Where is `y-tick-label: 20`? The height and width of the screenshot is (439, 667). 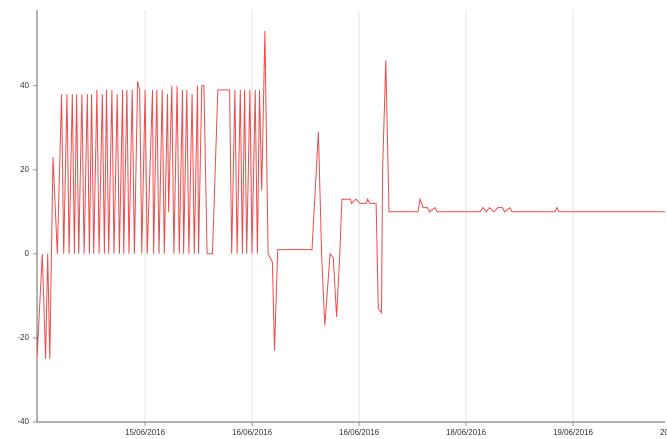 y-tick-label: 20 is located at coordinates (24, 169).